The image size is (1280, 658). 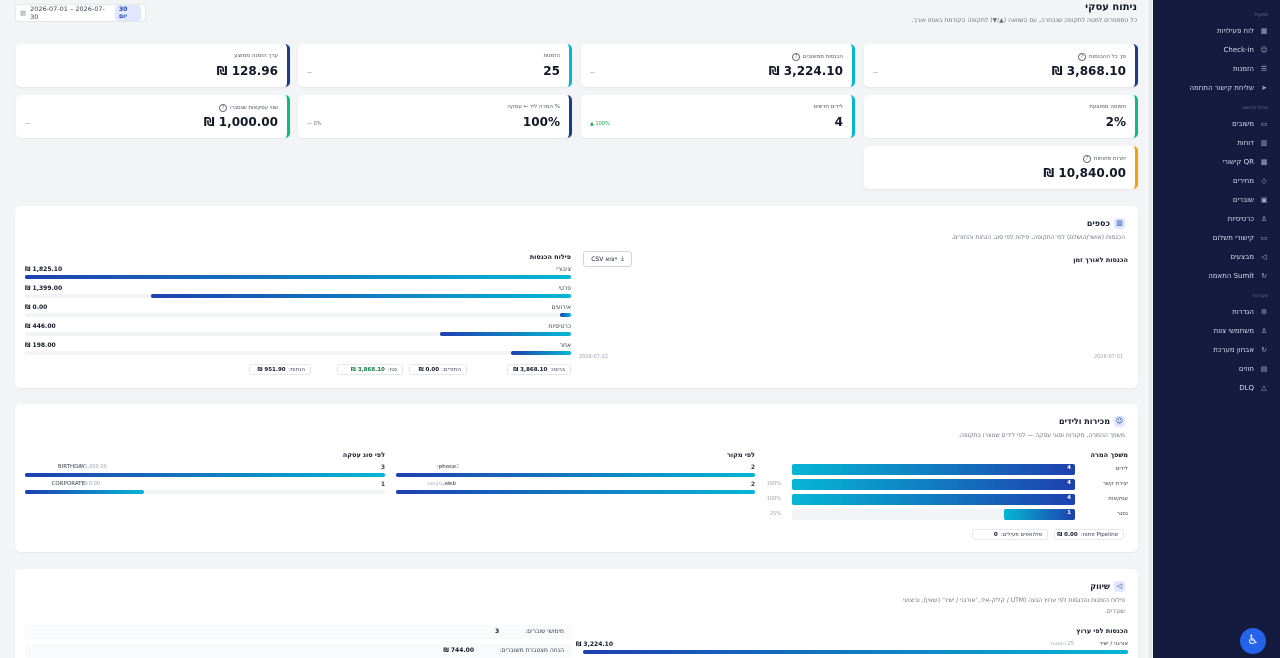 I want to click on sidebar-item: DLQ △, so click(x=1216, y=387).